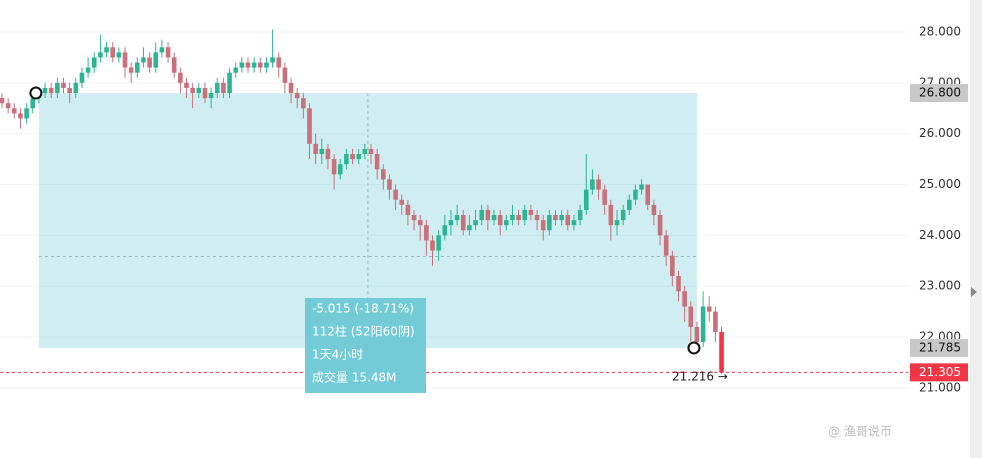  I want to click on y-tick-label: 23.000, so click(940, 286).